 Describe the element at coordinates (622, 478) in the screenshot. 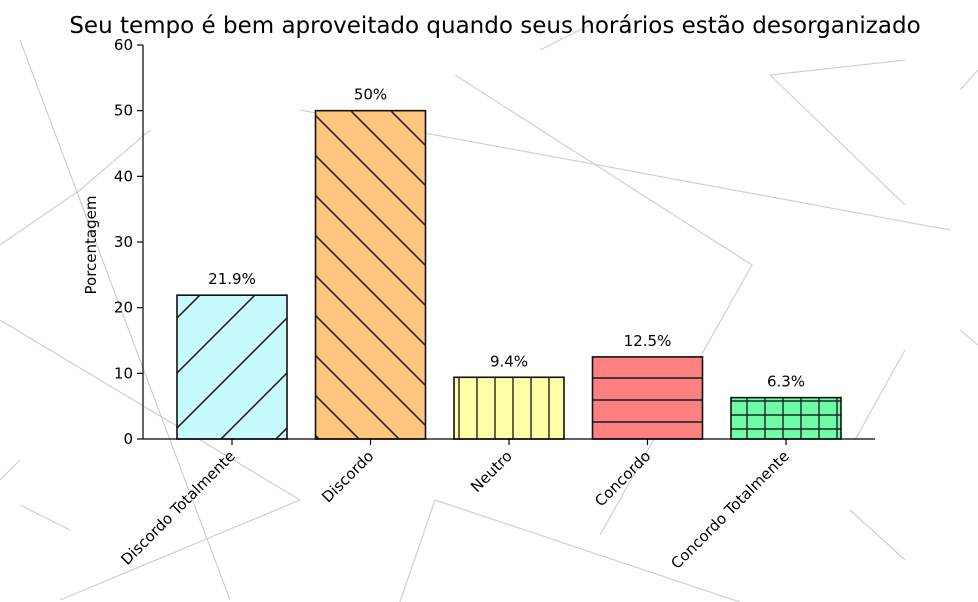

I see `x-tick-label: Concordo` at that location.